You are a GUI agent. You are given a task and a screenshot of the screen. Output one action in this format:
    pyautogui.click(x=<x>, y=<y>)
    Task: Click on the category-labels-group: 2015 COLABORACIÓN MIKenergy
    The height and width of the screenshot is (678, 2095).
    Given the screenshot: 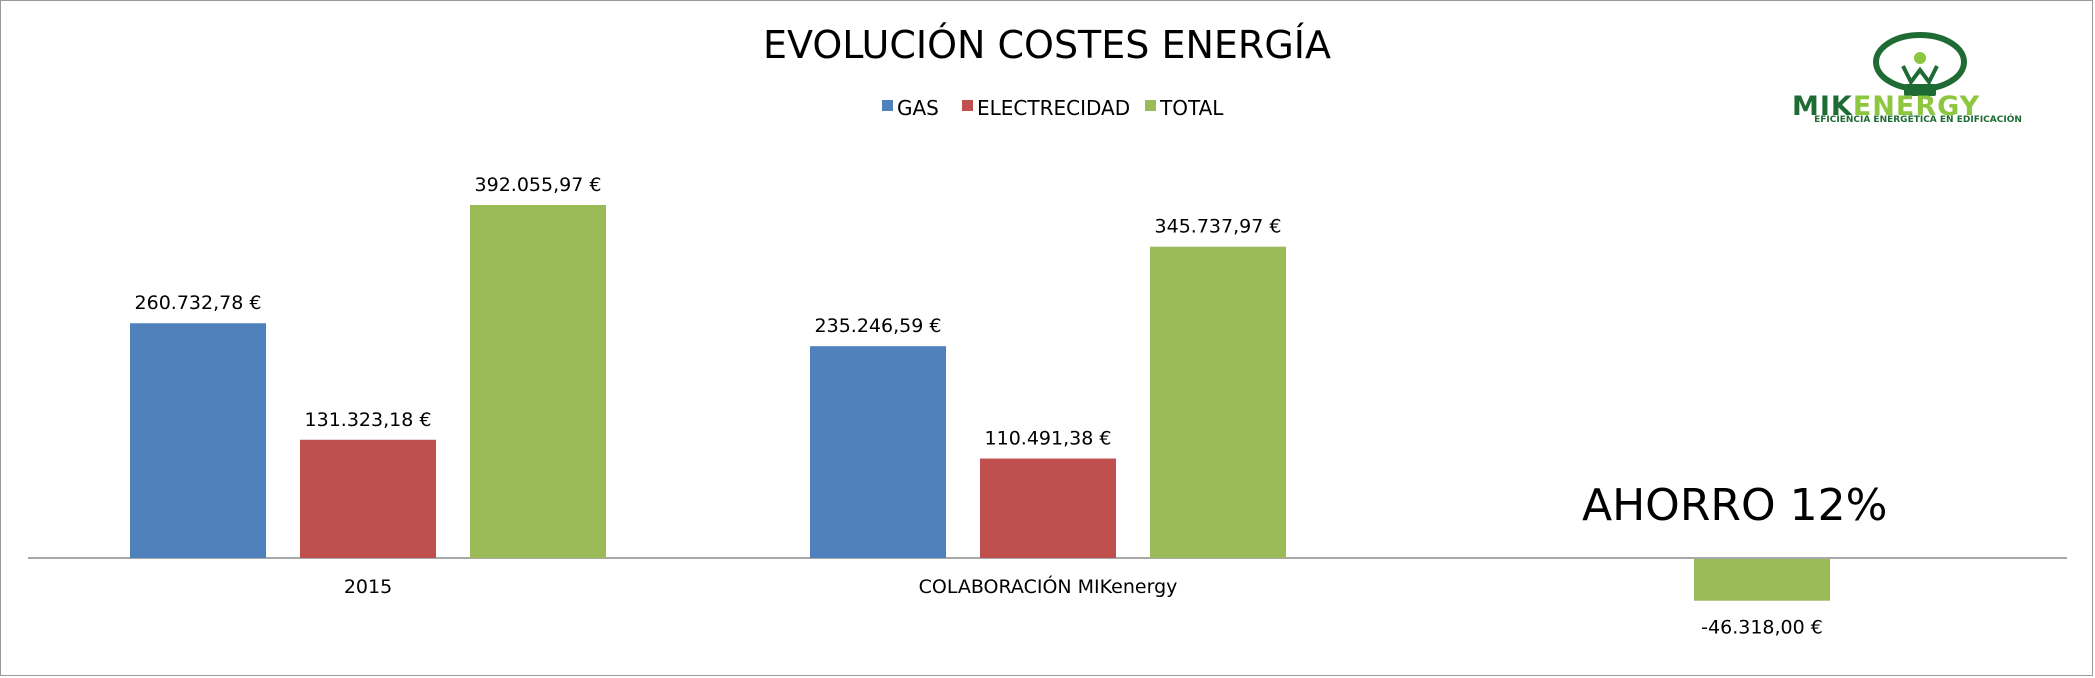 What is the action you would take?
    pyautogui.click(x=761, y=586)
    